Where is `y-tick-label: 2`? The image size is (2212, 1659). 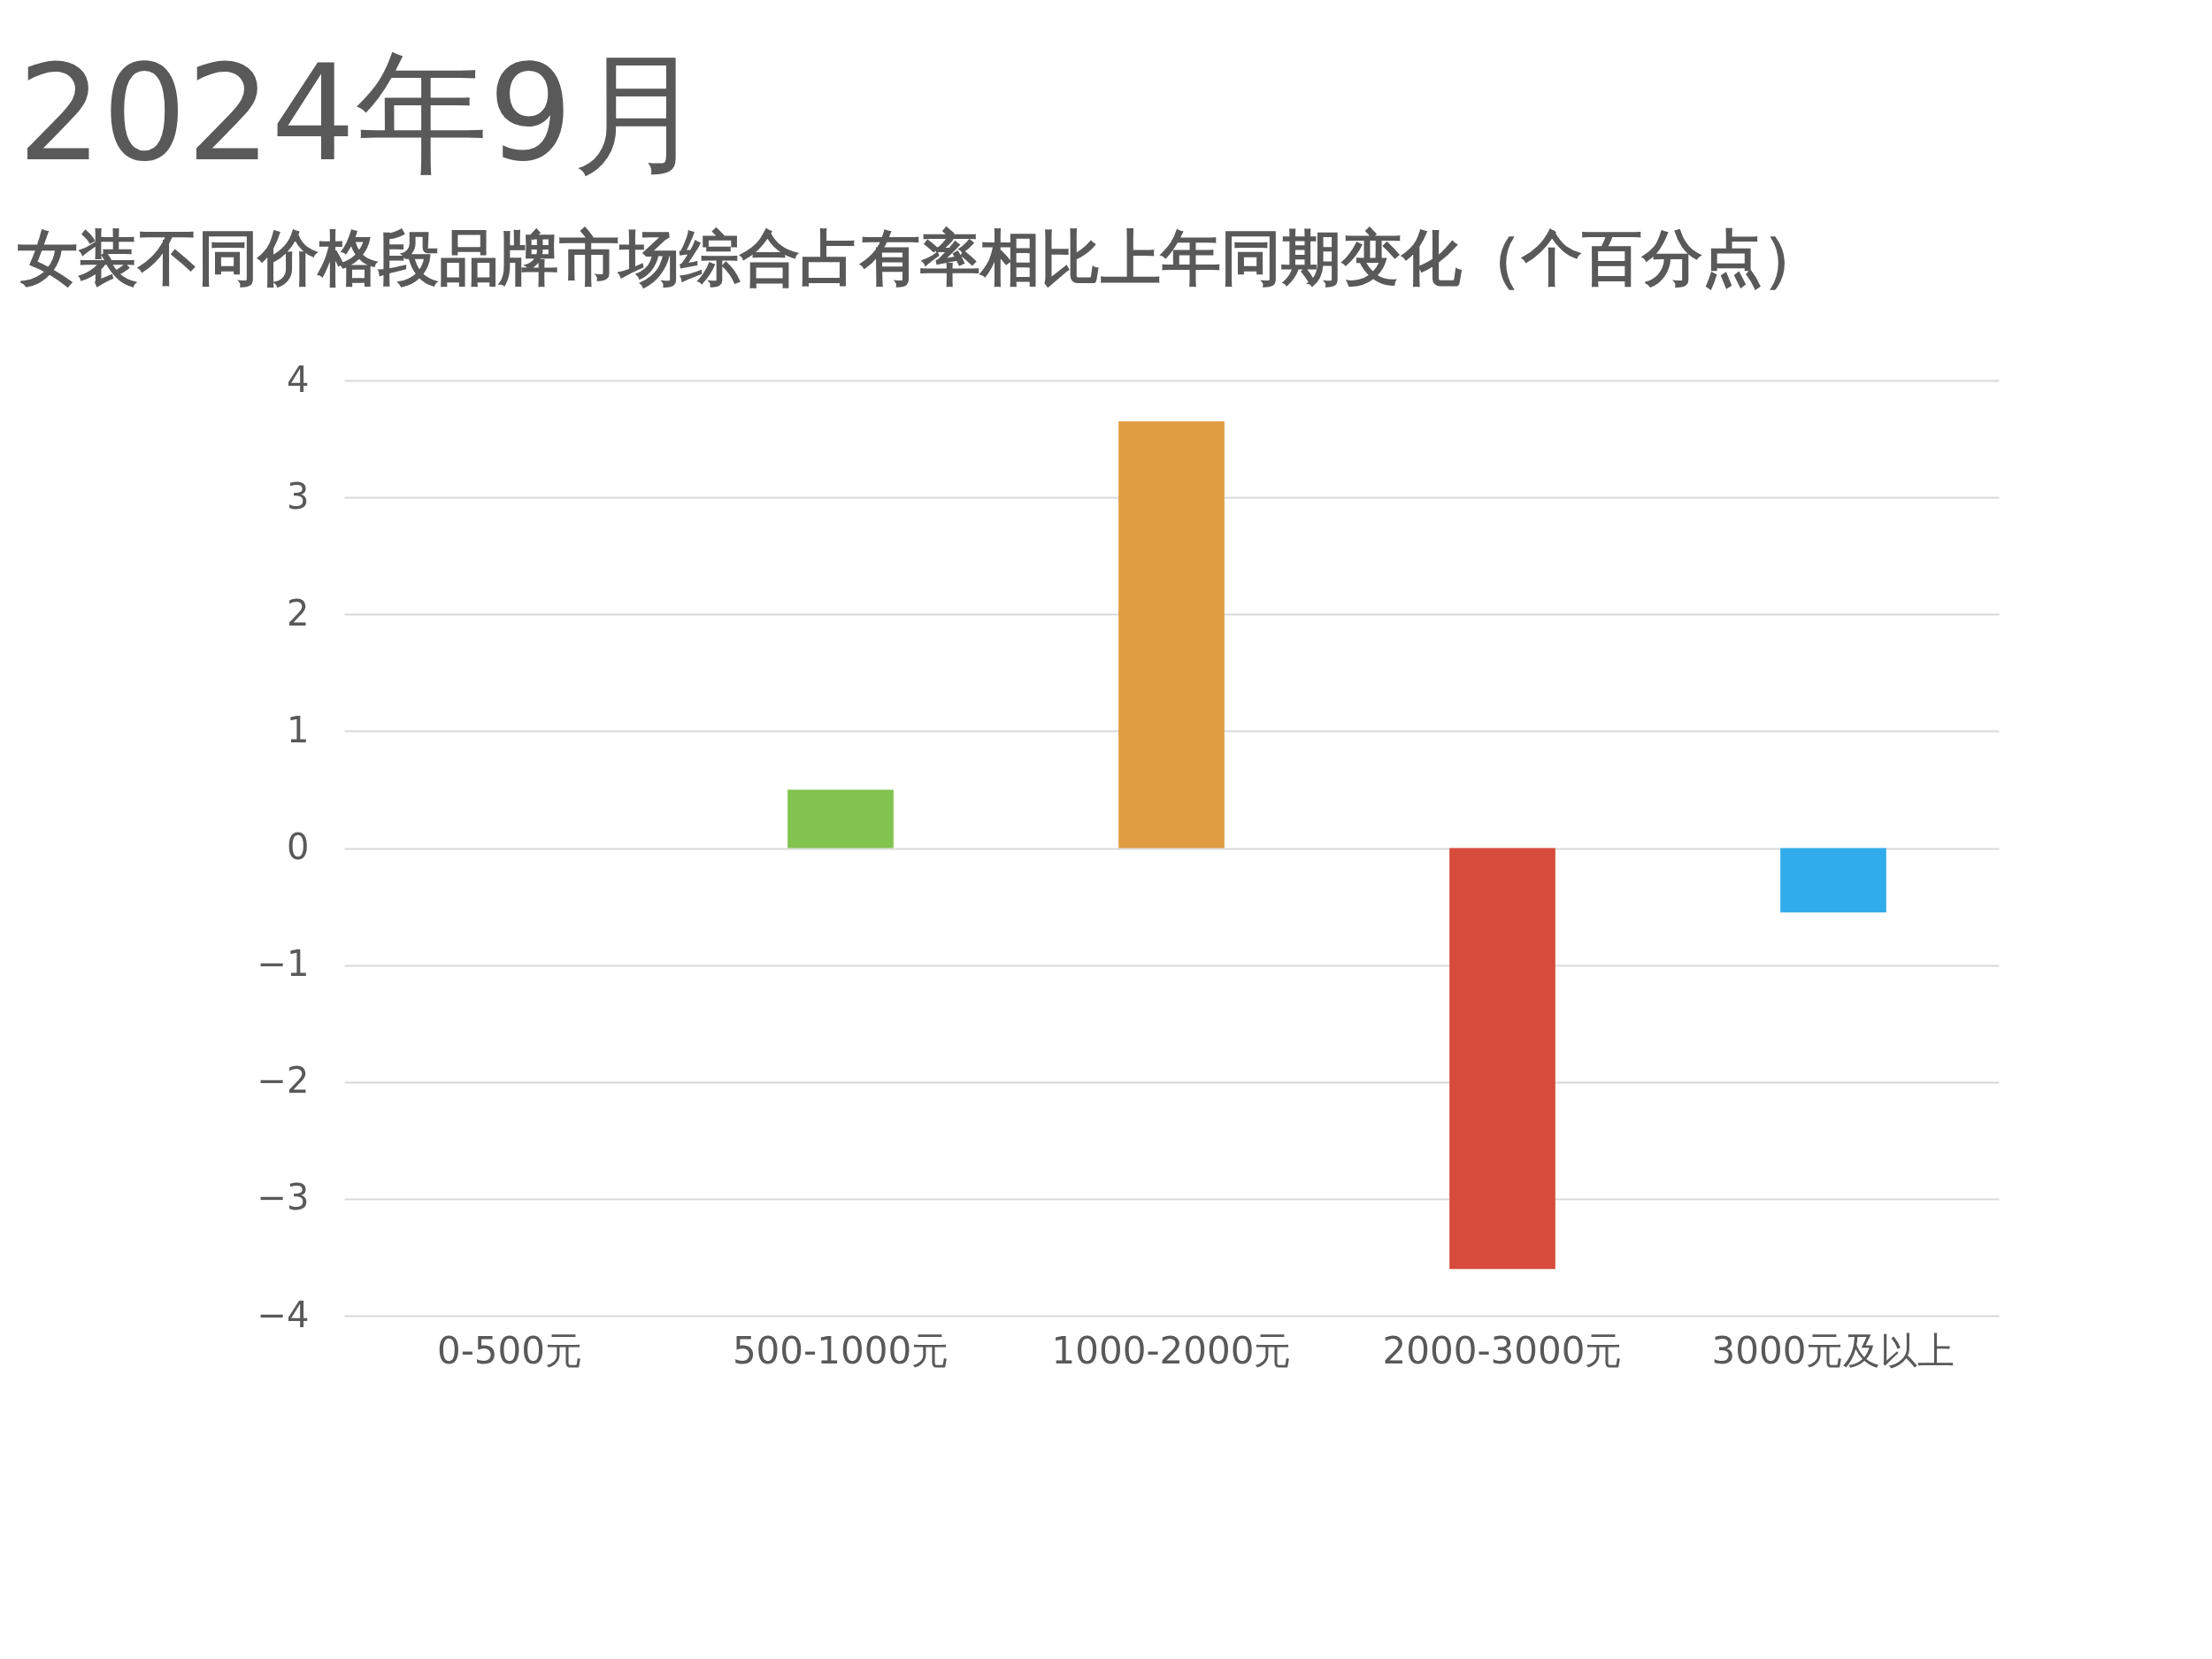
y-tick-label: 2 is located at coordinates (298, 613).